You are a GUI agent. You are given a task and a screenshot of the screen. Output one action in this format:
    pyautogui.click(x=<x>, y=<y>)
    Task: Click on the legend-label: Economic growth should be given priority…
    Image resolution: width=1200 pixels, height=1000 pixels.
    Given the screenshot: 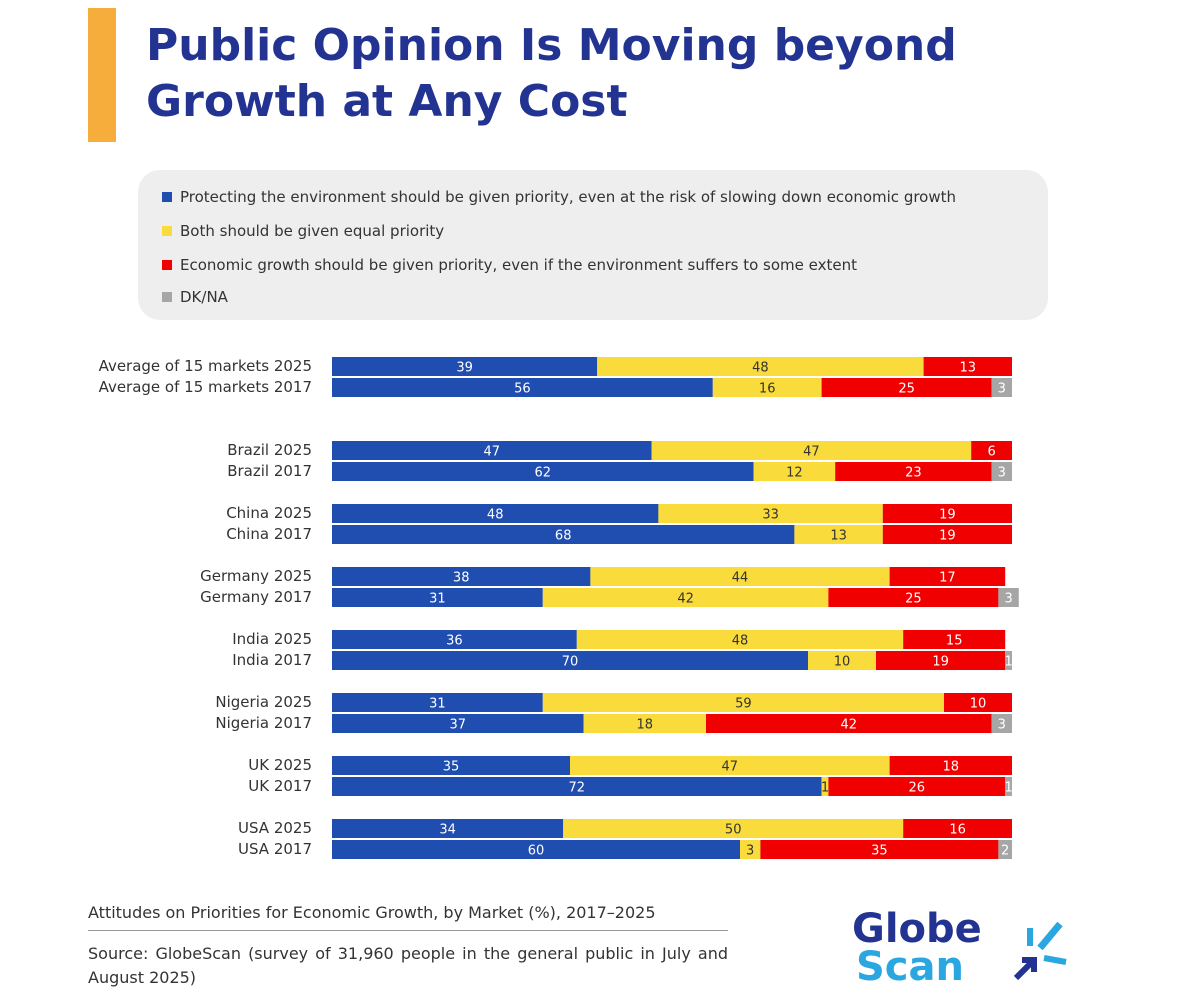 What is the action you would take?
    pyautogui.click(x=518, y=265)
    